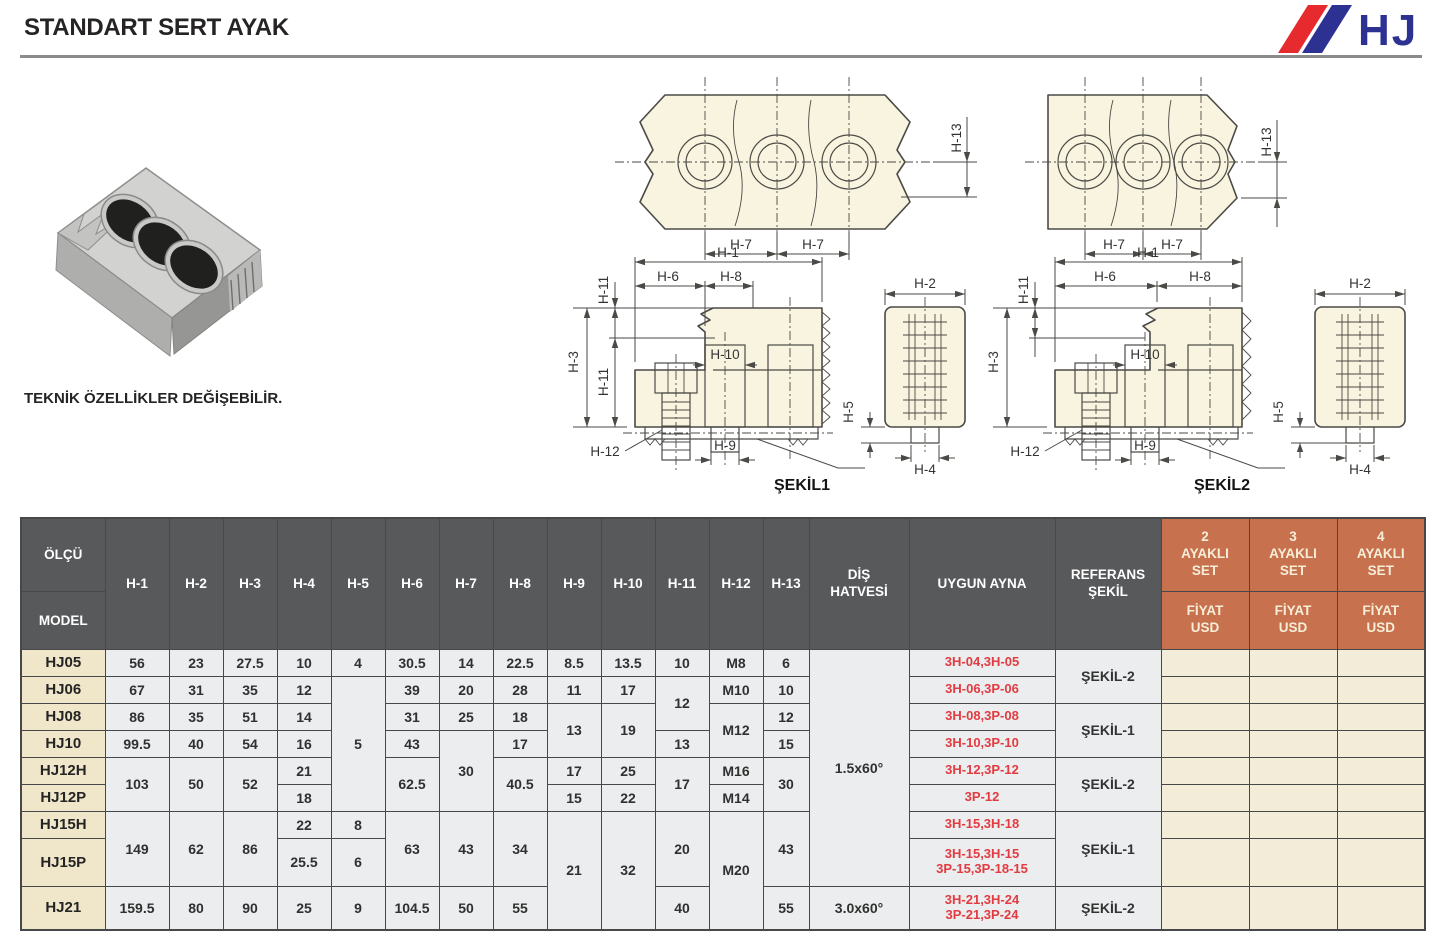 The width and height of the screenshot is (1443, 943). What do you see at coordinates (721, 56) in the screenshot?
I see `header-divider` at bounding box center [721, 56].